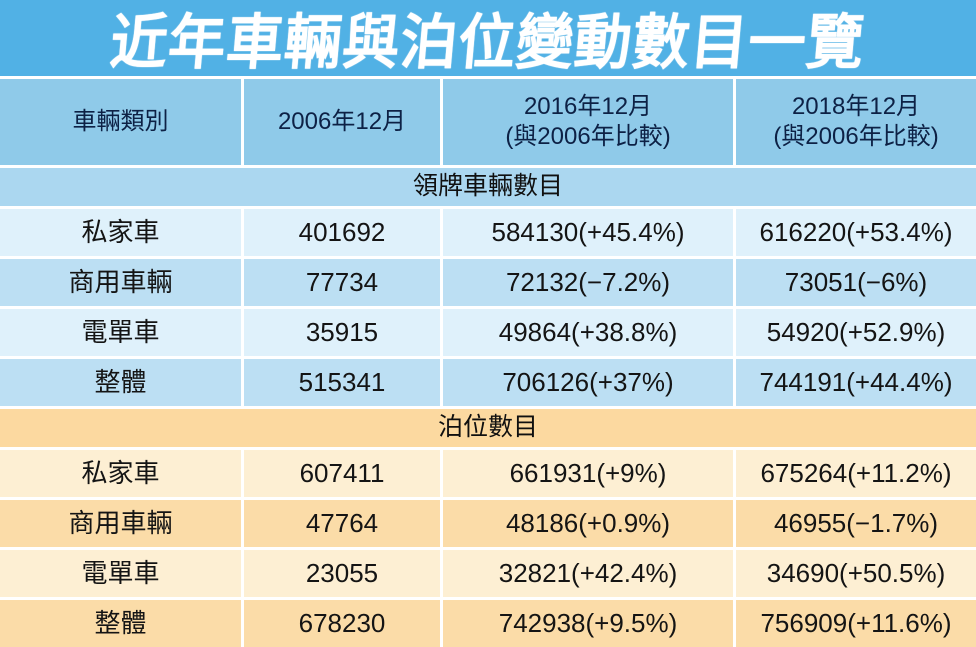 This screenshot has width=976, height=647. I want to click on section-label: 領牌車輛數目, so click(487, 186).